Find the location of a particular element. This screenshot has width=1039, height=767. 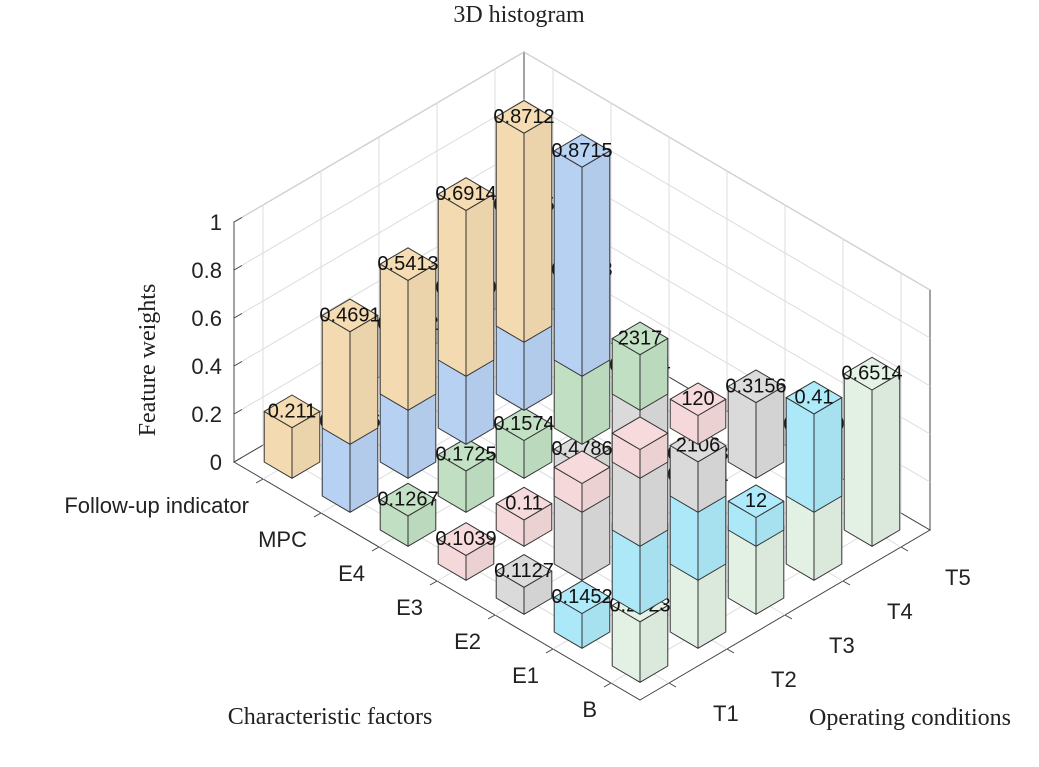

bar-value-label: 0.11 is located at coordinates (523, 504).